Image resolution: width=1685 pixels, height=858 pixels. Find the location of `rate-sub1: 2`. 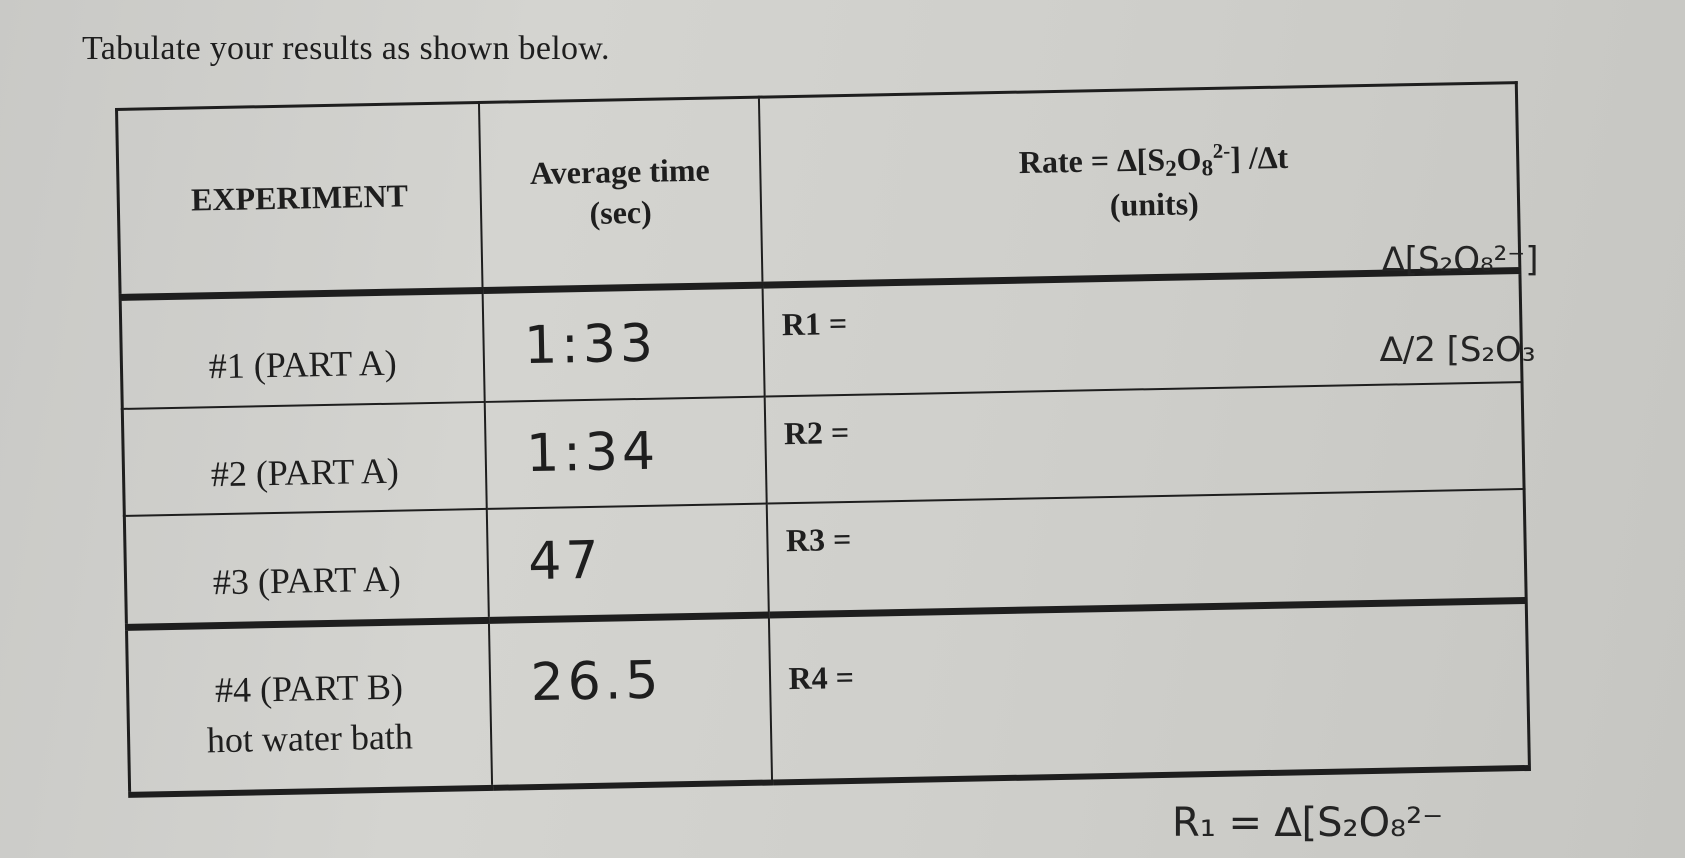

rate-sub1: 2 is located at coordinates (1170, 167).